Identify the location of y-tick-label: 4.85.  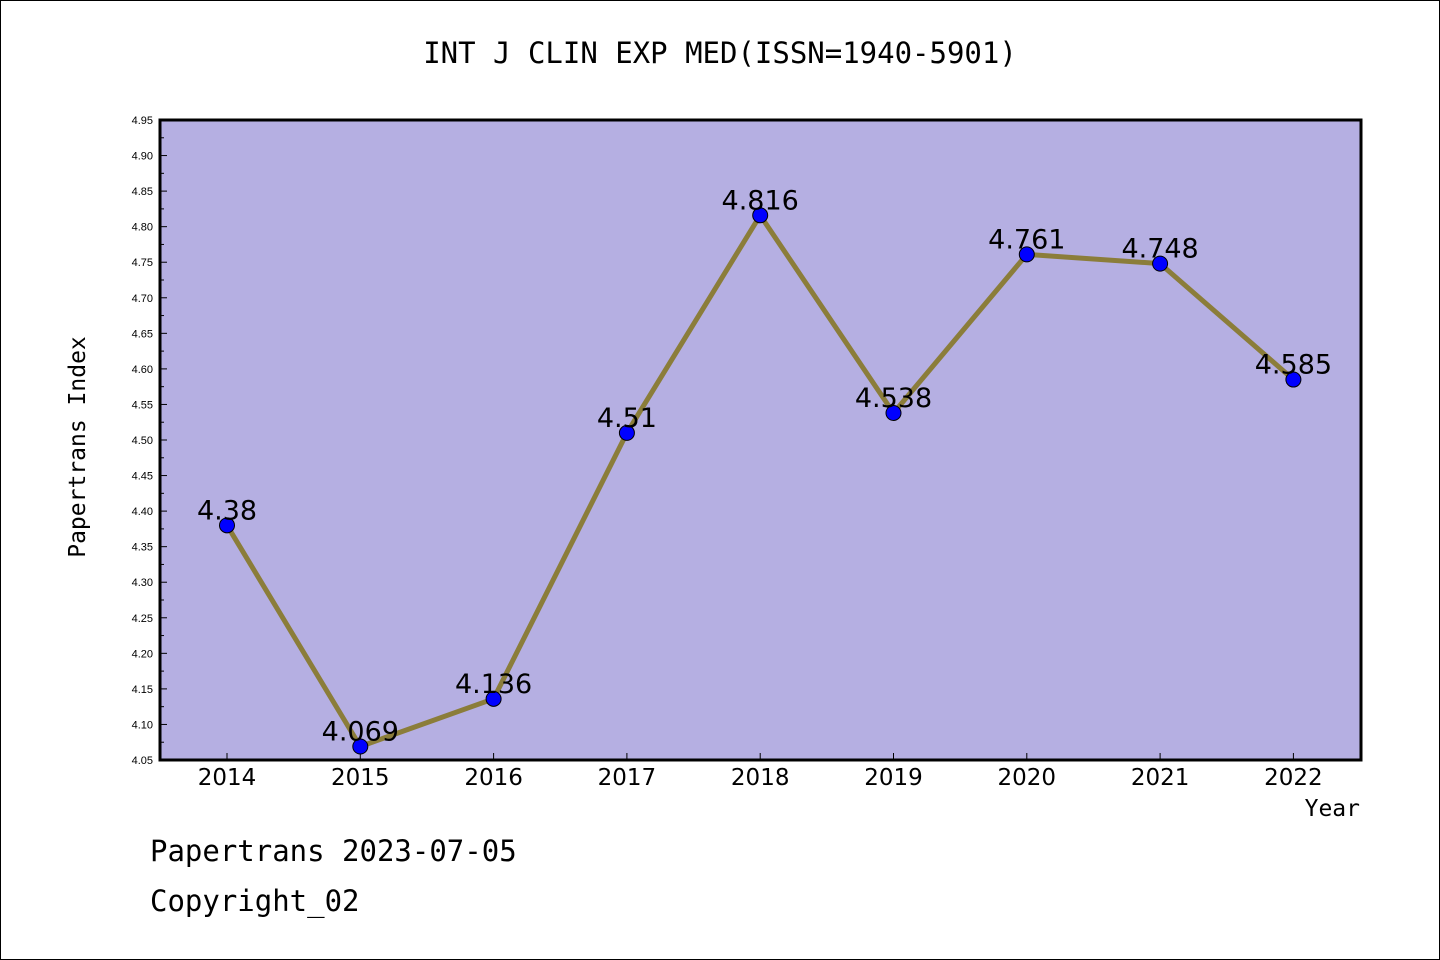
(142, 192).